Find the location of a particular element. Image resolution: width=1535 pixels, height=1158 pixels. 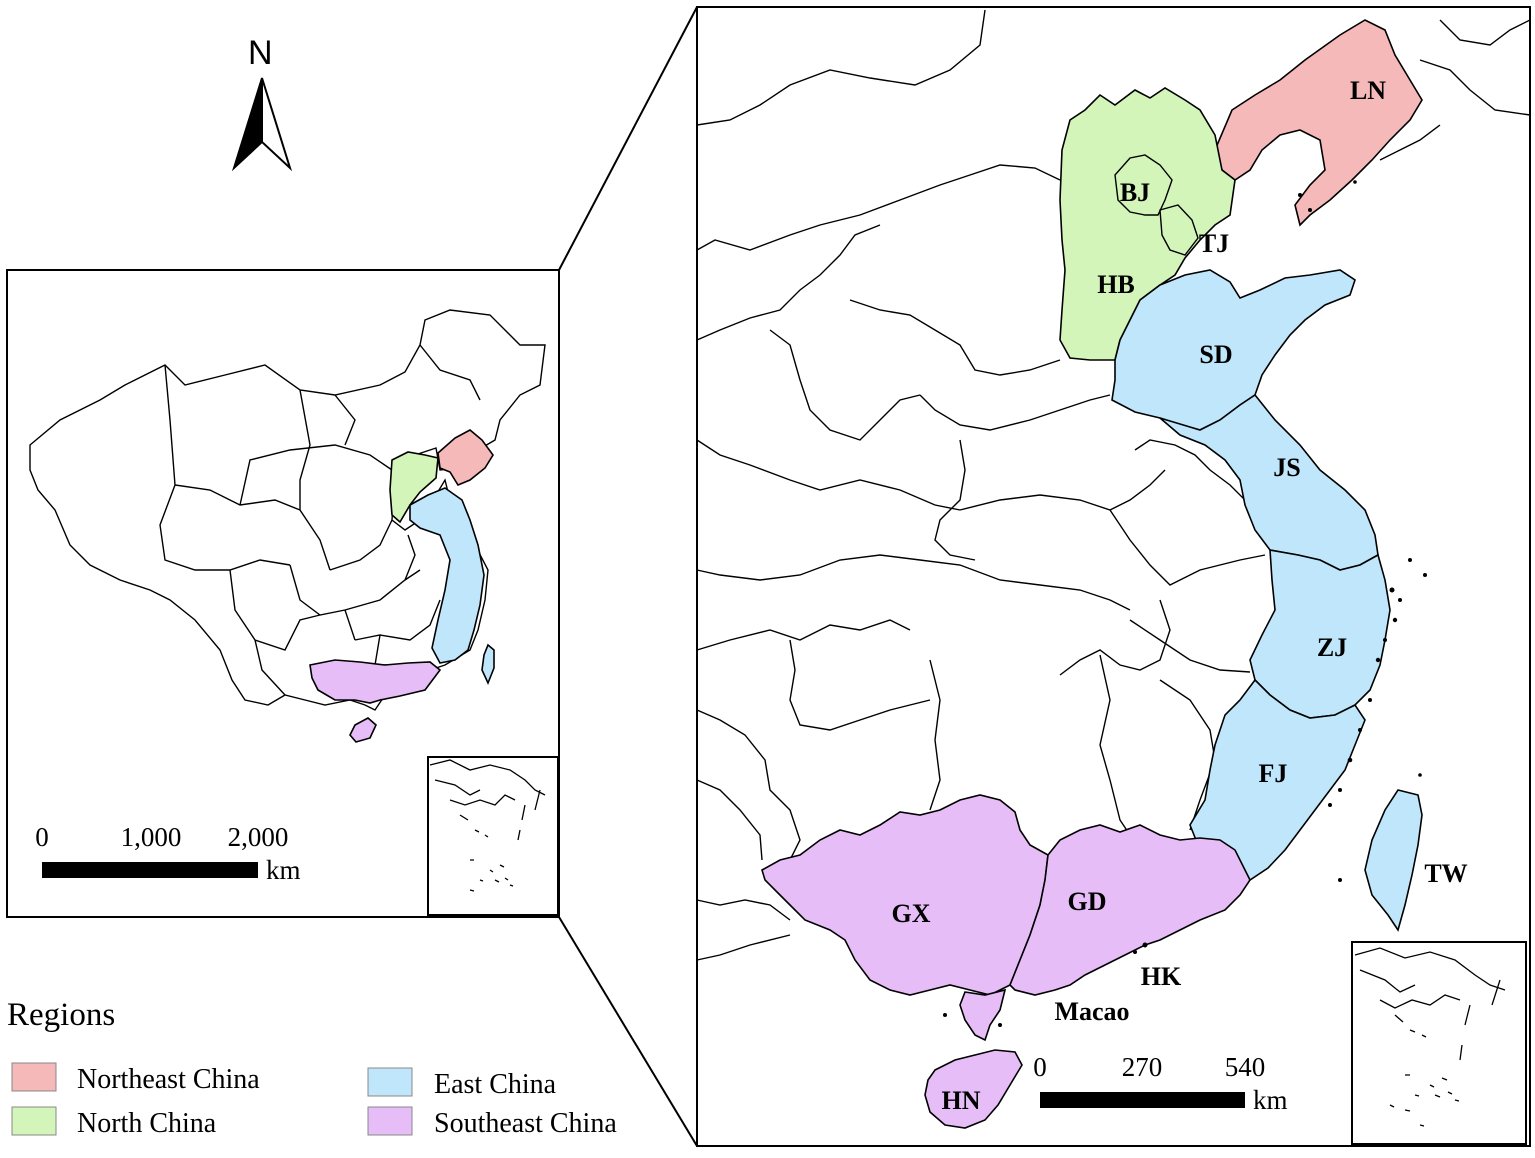

overview-scale-tick-2: 2,000 is located at coordinates (258, 837).